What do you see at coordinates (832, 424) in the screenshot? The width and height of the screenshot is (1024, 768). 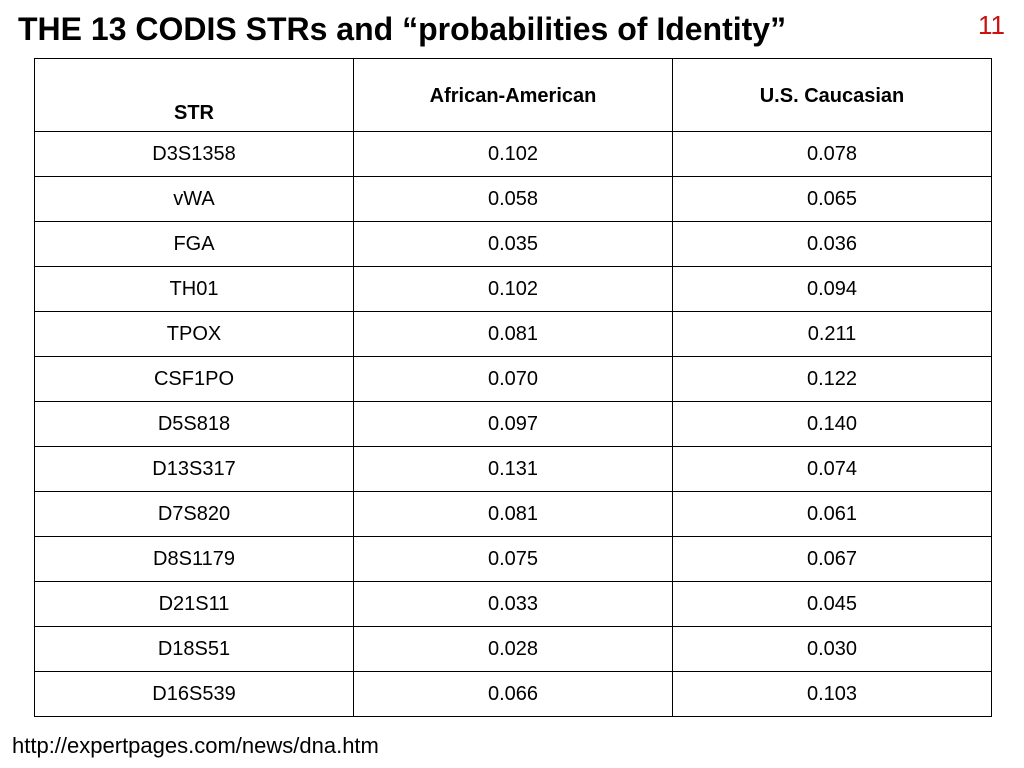 I see `us-caucasian-value-cell: 0.140` at bounding box center [832, 424].